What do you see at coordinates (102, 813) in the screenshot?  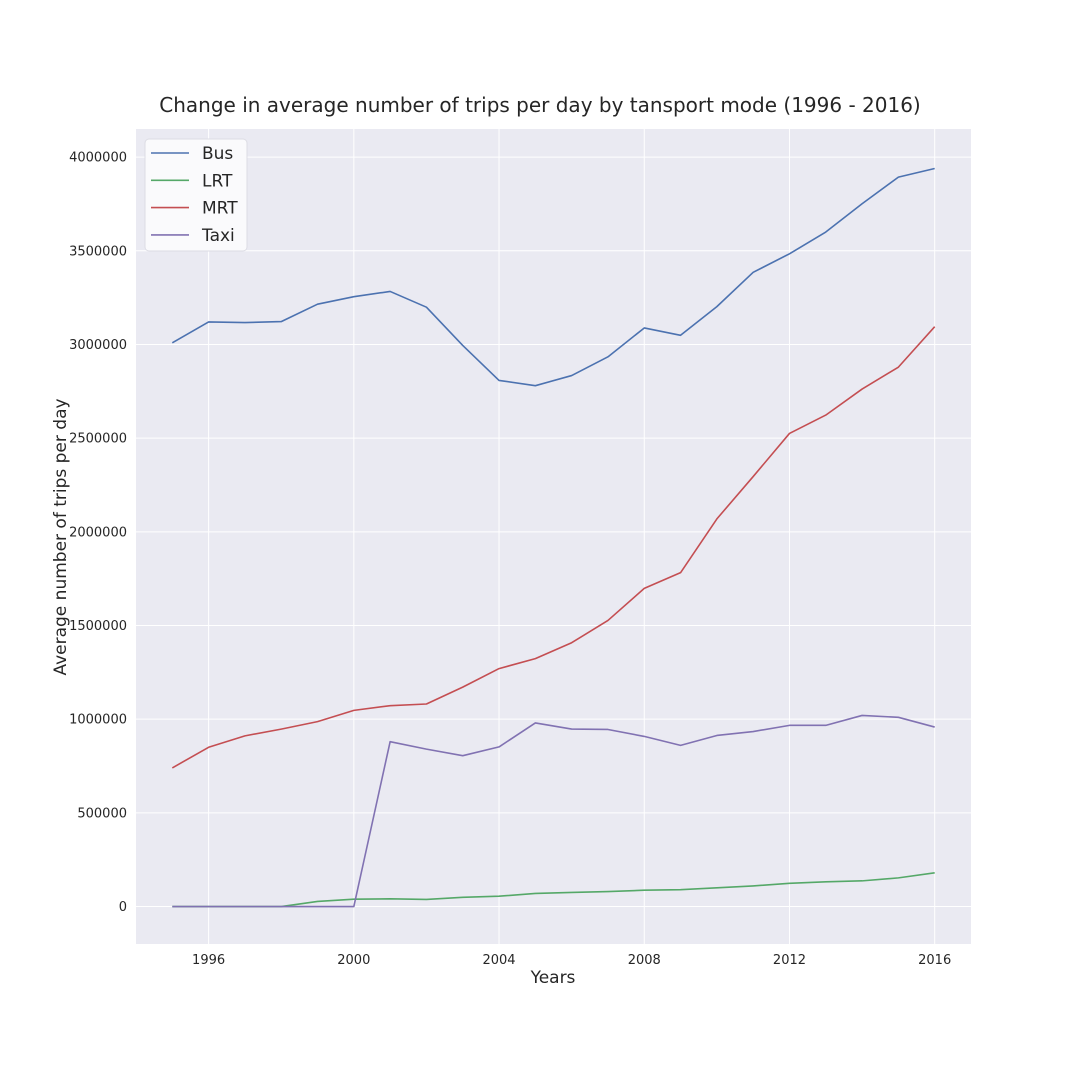 I see `y-tick-label: 500000` at bounding box center [102, 813].